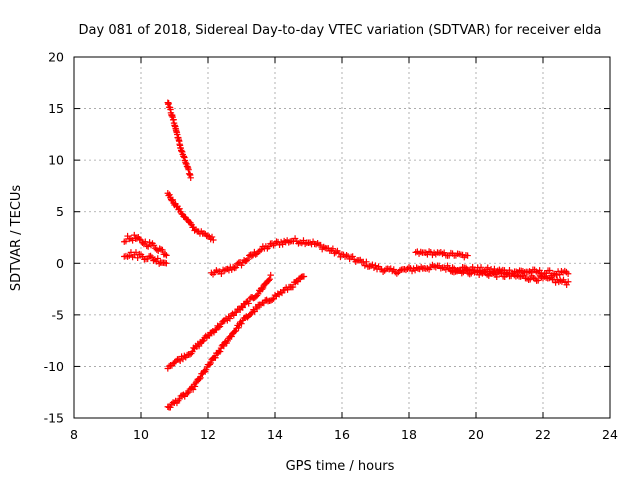  Describe the element at coordinates (409, 434) in the screenshot. I see `x-tick-label: 18` at that location.